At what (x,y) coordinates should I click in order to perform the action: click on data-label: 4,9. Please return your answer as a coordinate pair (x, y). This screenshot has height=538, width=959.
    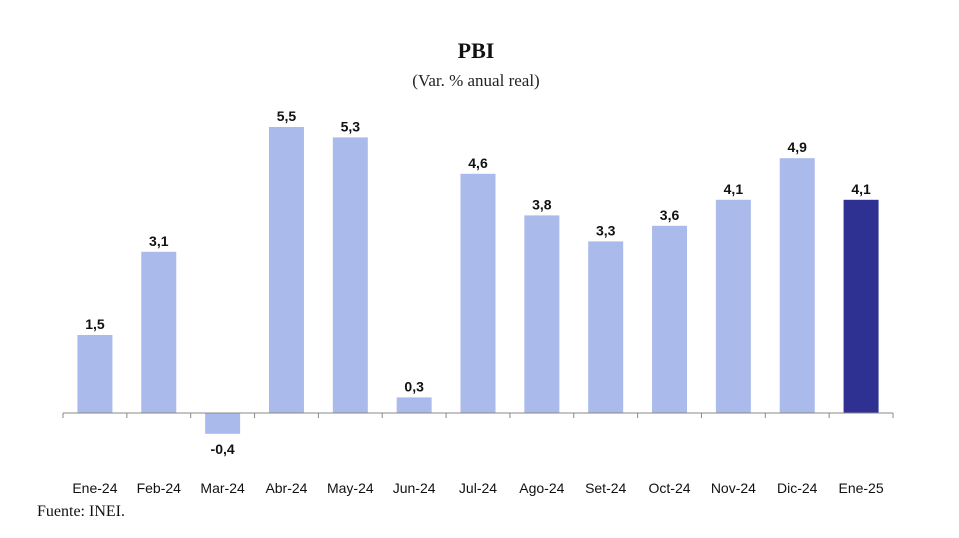
    Looking at the image, I should click on (797, 147).